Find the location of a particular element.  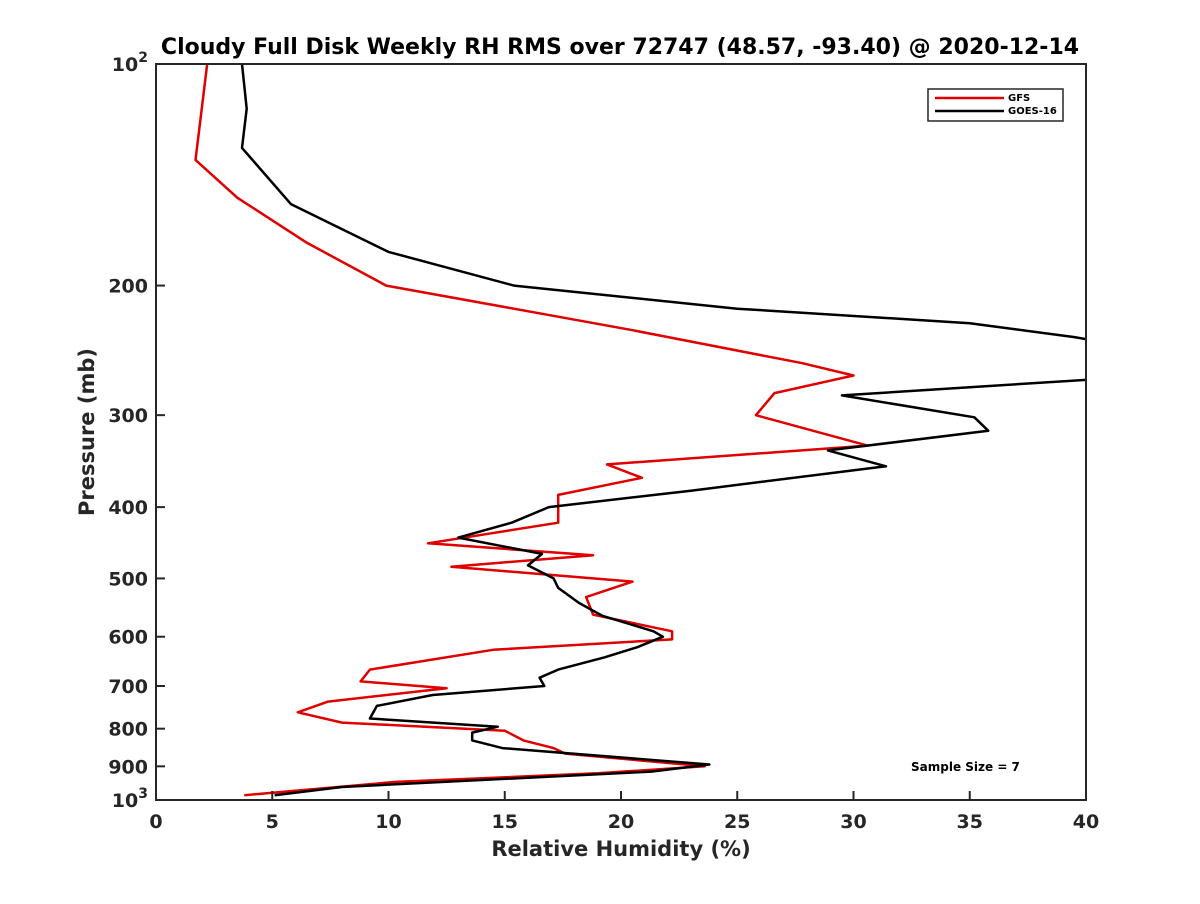

legend-box is located at coordinates (995, 105).